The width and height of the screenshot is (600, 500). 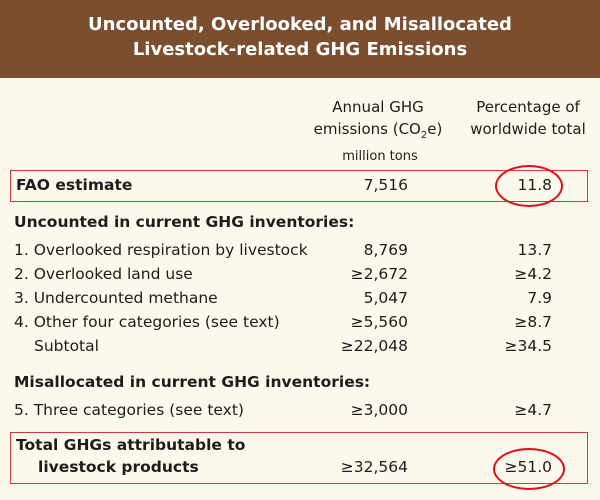 What do you see at coordinates (385, 185) in the screenshot?
I see `fao-emissions: 7,516` at bounding box center [385, 185].